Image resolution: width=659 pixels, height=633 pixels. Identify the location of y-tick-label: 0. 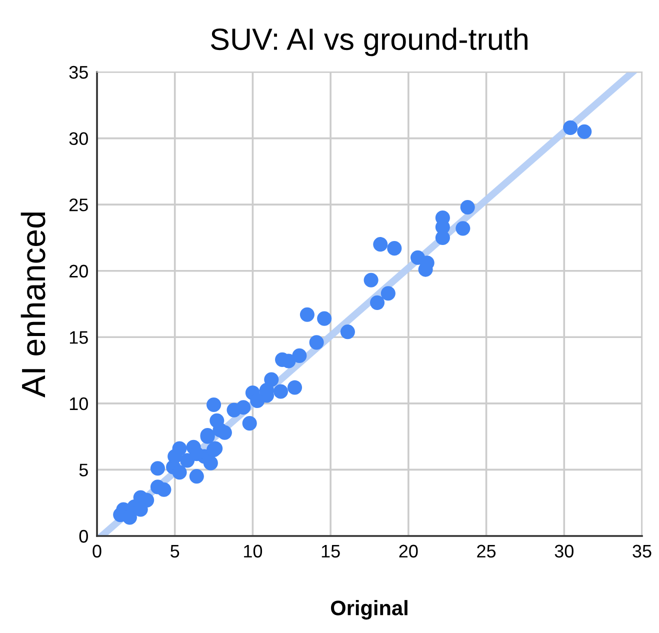
(83, 536).